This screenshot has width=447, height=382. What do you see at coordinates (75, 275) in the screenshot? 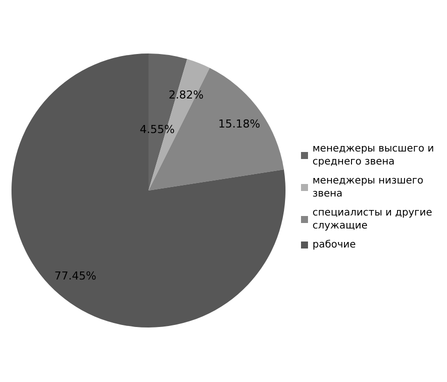
I see `data-label: 77.45%` at bounding box center [75, 275].